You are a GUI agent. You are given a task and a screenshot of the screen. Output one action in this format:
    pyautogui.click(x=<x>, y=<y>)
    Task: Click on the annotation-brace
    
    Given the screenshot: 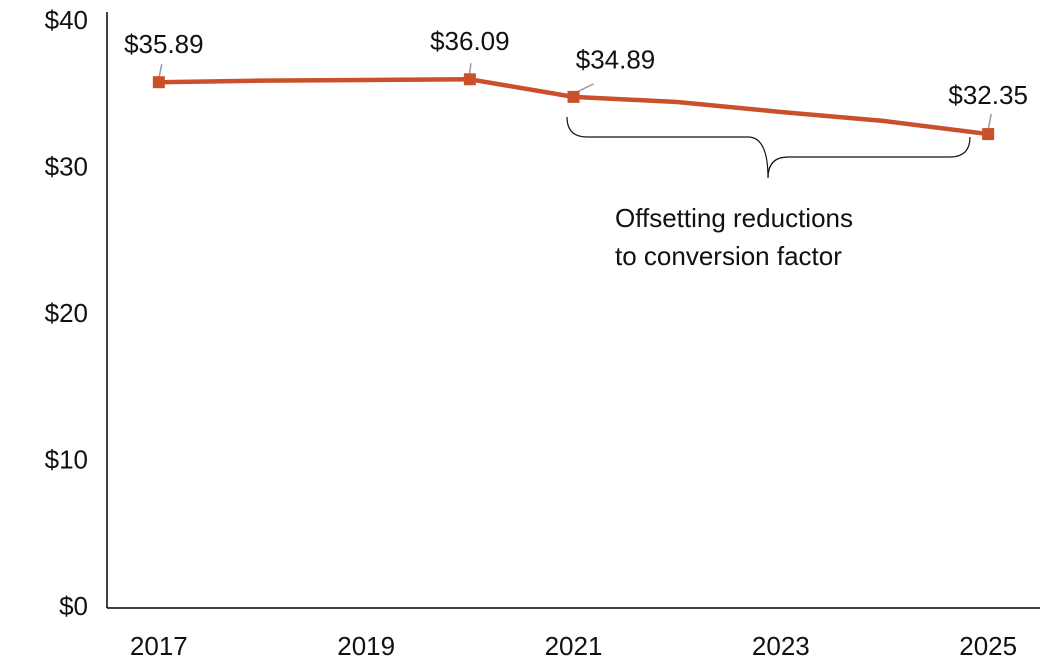 What is the action you would take?
    pyautogui.click(x=768, y=147)
    